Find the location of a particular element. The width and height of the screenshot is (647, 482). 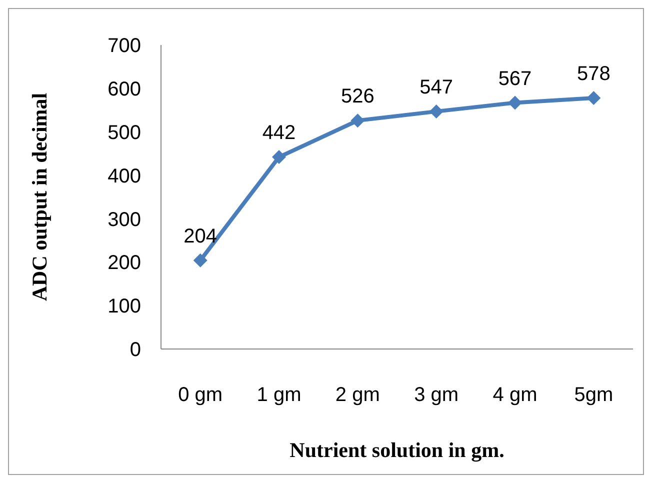

data-label: 578 is located at coordinates (593, 73).